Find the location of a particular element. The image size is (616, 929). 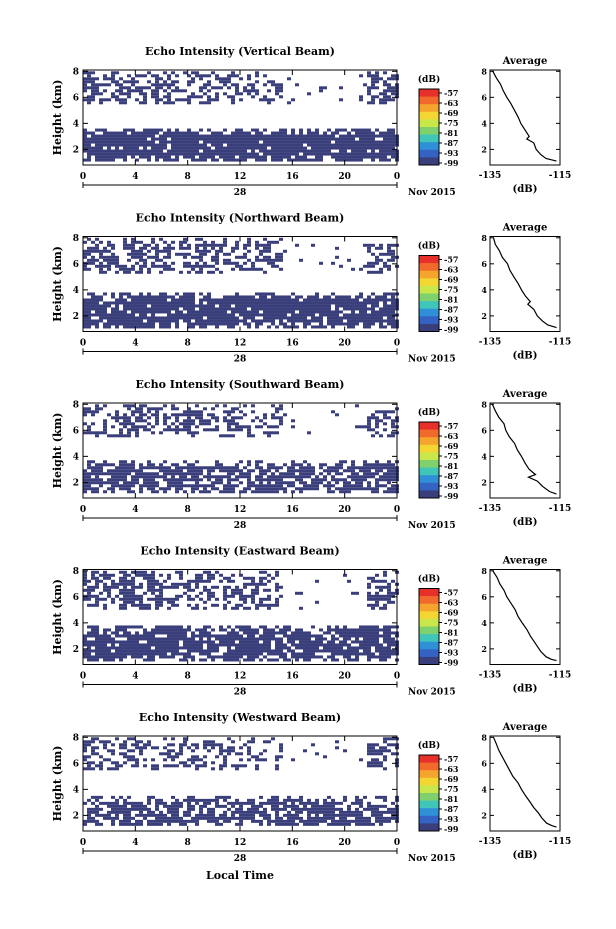

profile-y-label: 2 is located at coordinates (484, 316).